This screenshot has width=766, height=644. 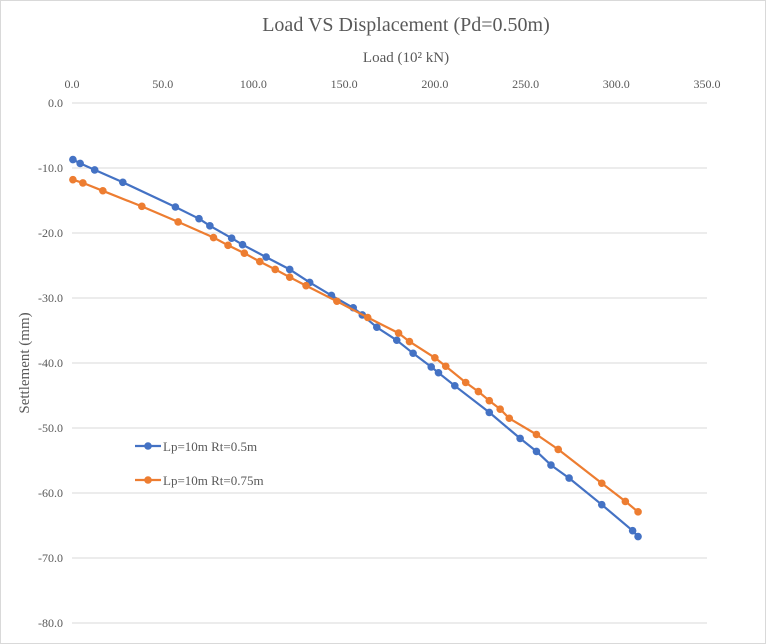 I want to click on x-tick-label: 300.0, so click(x=616, y=84).